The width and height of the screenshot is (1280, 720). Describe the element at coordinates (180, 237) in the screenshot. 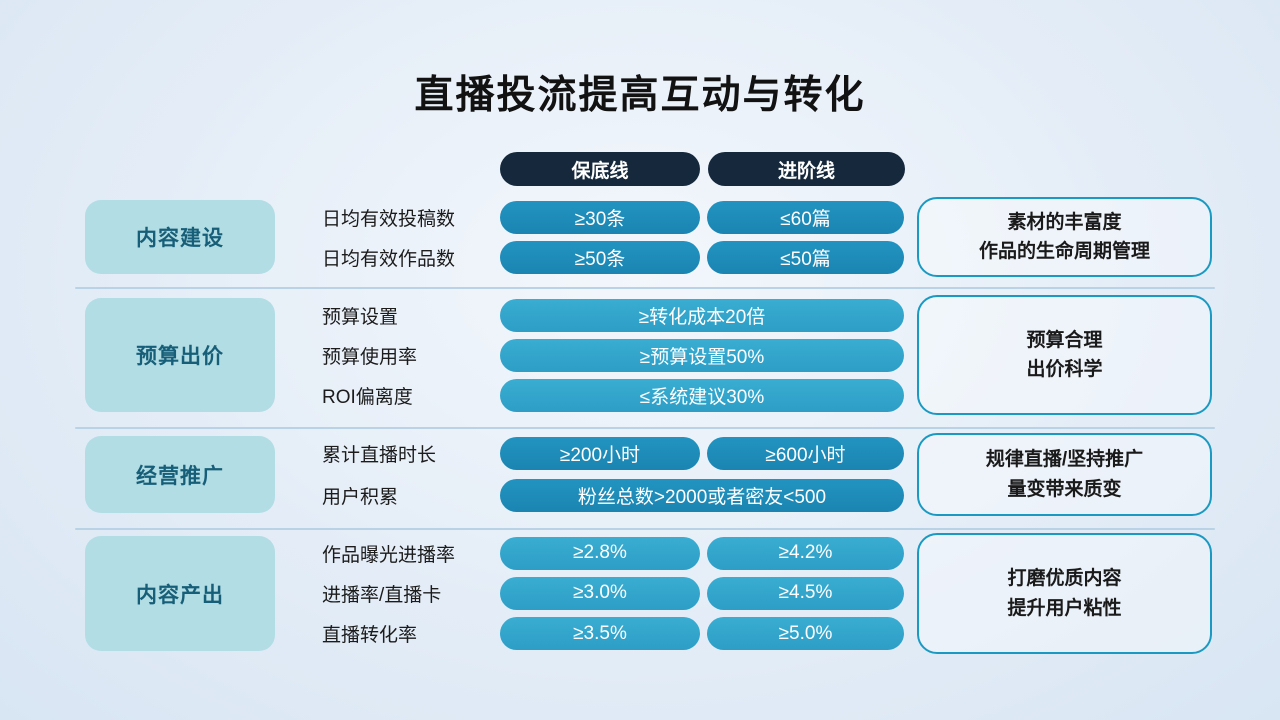

I see `category-badge: 内容建设` at that location.